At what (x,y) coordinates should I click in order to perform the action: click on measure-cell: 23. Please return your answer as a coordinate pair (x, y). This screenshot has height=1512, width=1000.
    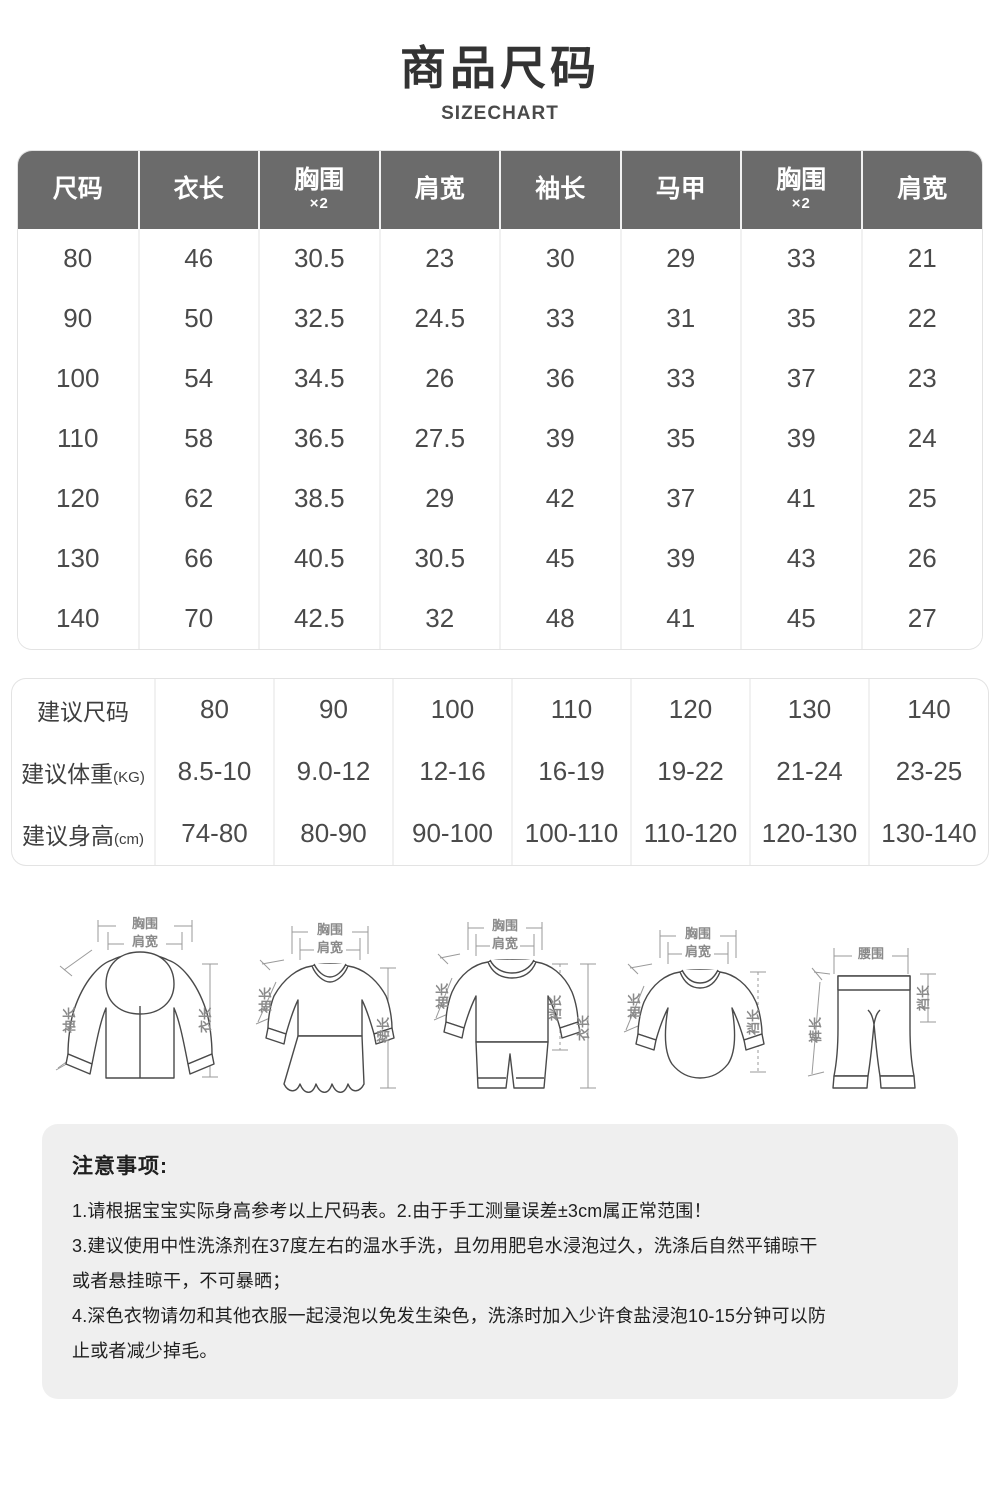
    Looking at the image, I should click on (440, 258).